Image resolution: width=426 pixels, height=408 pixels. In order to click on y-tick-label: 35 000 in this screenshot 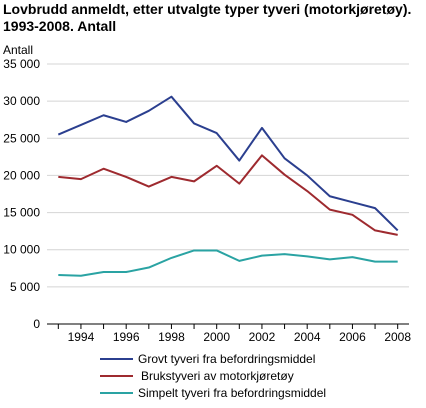, I will do `click(21, 64)`.